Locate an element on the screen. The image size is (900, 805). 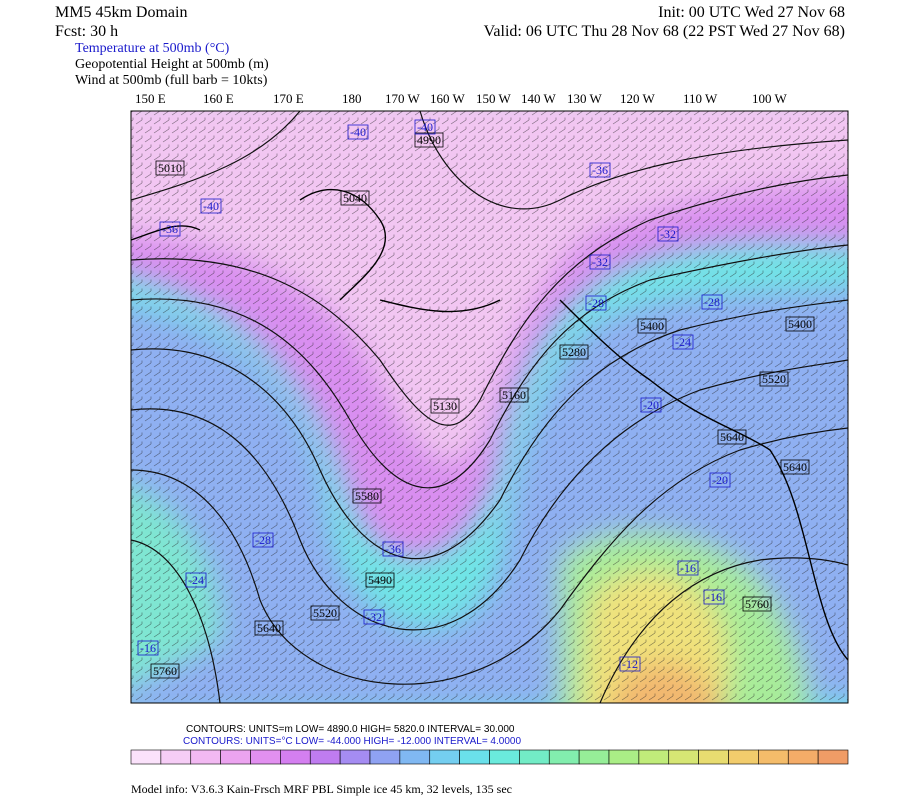
field-wind: Wind at 500mb (full barb = 10kts) is located at coordinates (171, 80).